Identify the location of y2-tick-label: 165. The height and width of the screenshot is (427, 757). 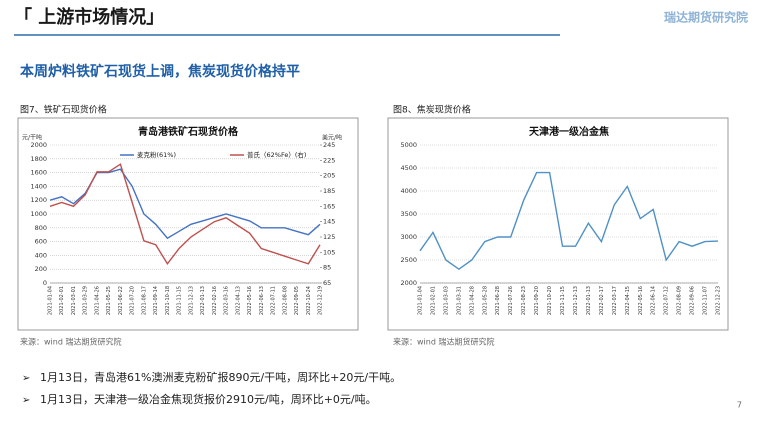
(329, 206).